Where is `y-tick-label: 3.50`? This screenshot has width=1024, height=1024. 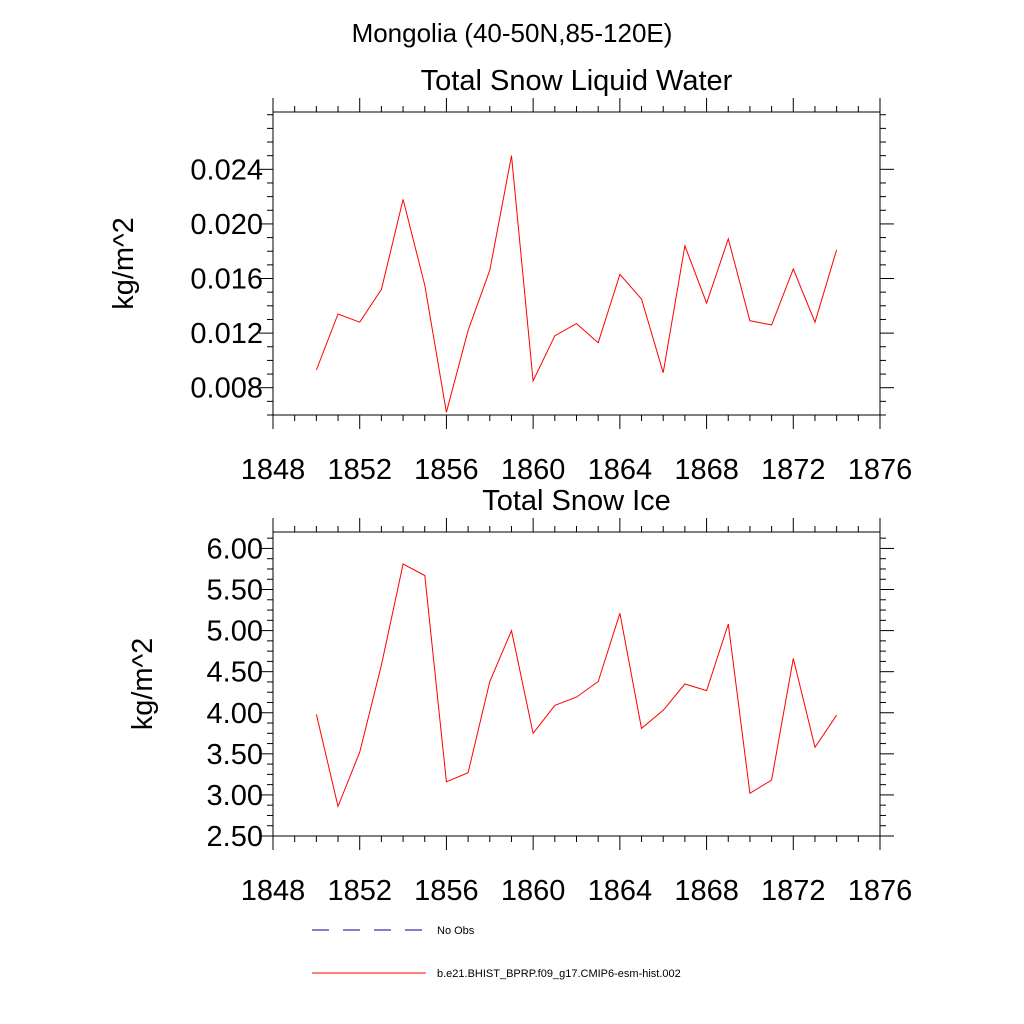
y-tick-label: 3.50 is located at coordinates (235, 755).